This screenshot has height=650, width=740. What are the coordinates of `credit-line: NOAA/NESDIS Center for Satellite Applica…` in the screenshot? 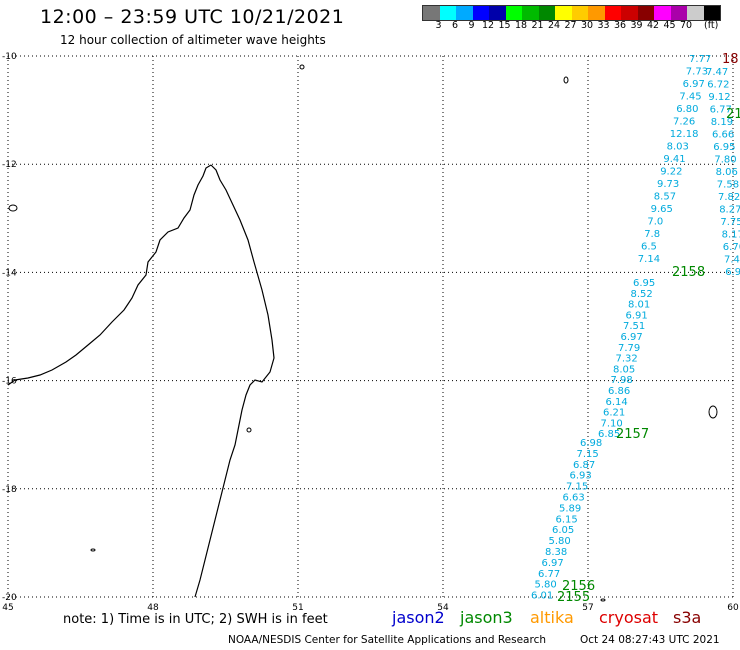 It's located at (387, 640).